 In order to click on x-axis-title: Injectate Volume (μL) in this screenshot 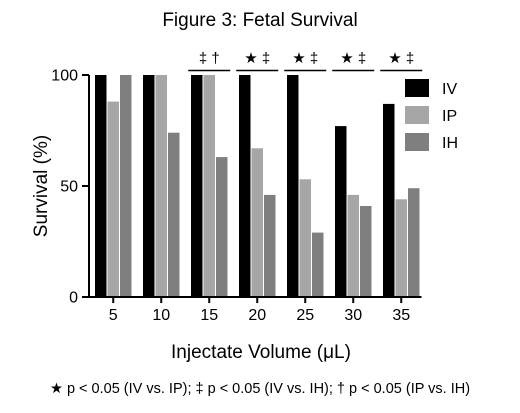, I will do `click(261, 352)`.